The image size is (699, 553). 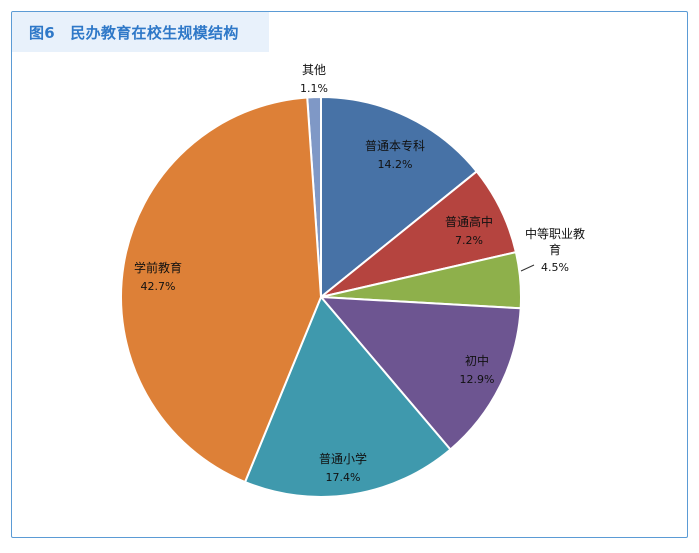 I want to click on figure-title: 图6 民办教育在校生规模结构, so click(x=134, y=33).